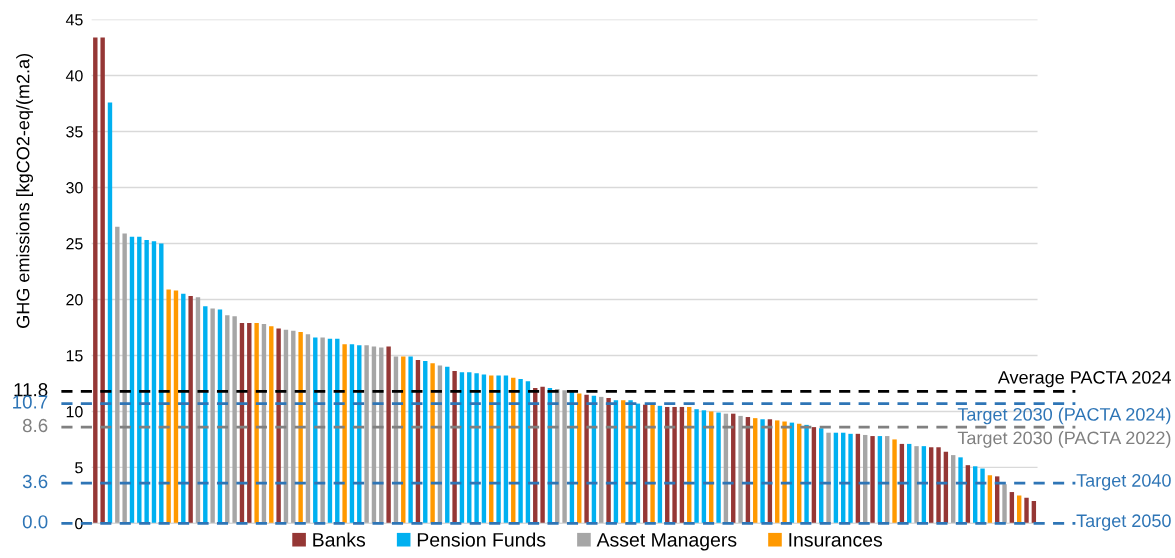 This screenshot has width=1175, height=558. Describe the element at coordinates (30, 402) in the screenshot. I see `text: 10.7` at that location.